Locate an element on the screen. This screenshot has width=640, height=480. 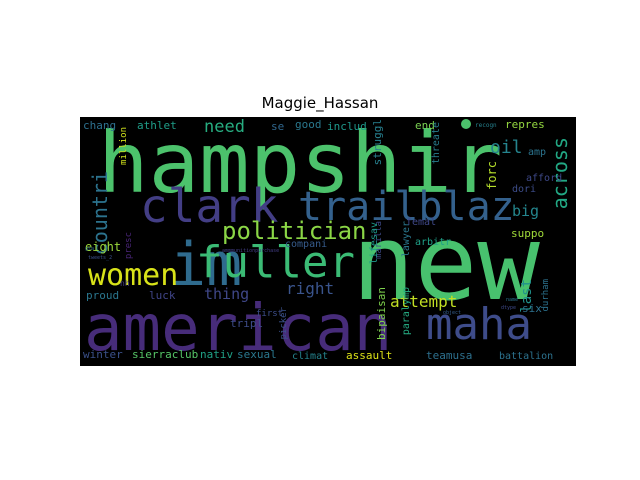
cloud-word: clark is located at coordinates (209, 206).